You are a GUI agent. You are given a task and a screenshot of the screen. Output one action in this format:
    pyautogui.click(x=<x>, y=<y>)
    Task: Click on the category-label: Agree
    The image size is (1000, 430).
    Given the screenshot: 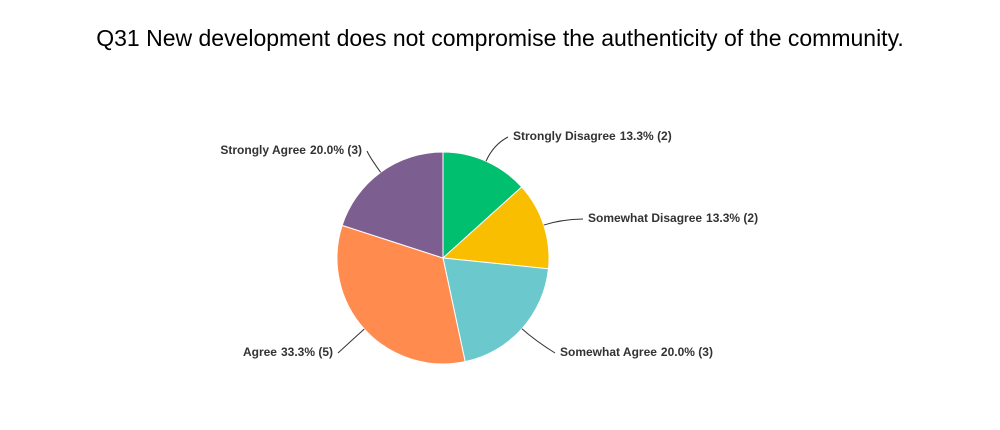 What is the action you would take?
    pyautogui.click(x=260, y=352)
    